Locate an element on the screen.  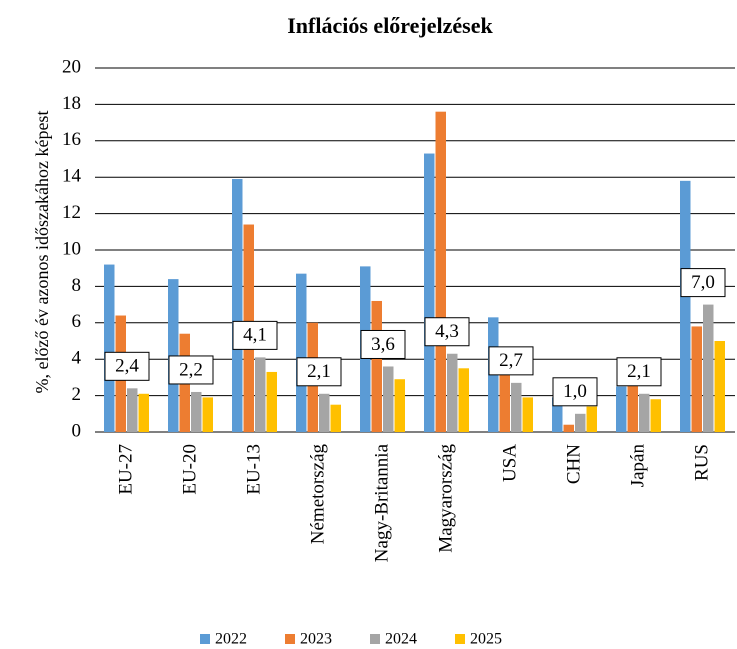
x-tick-label: EU-20 is located at coordinates (189, 469).